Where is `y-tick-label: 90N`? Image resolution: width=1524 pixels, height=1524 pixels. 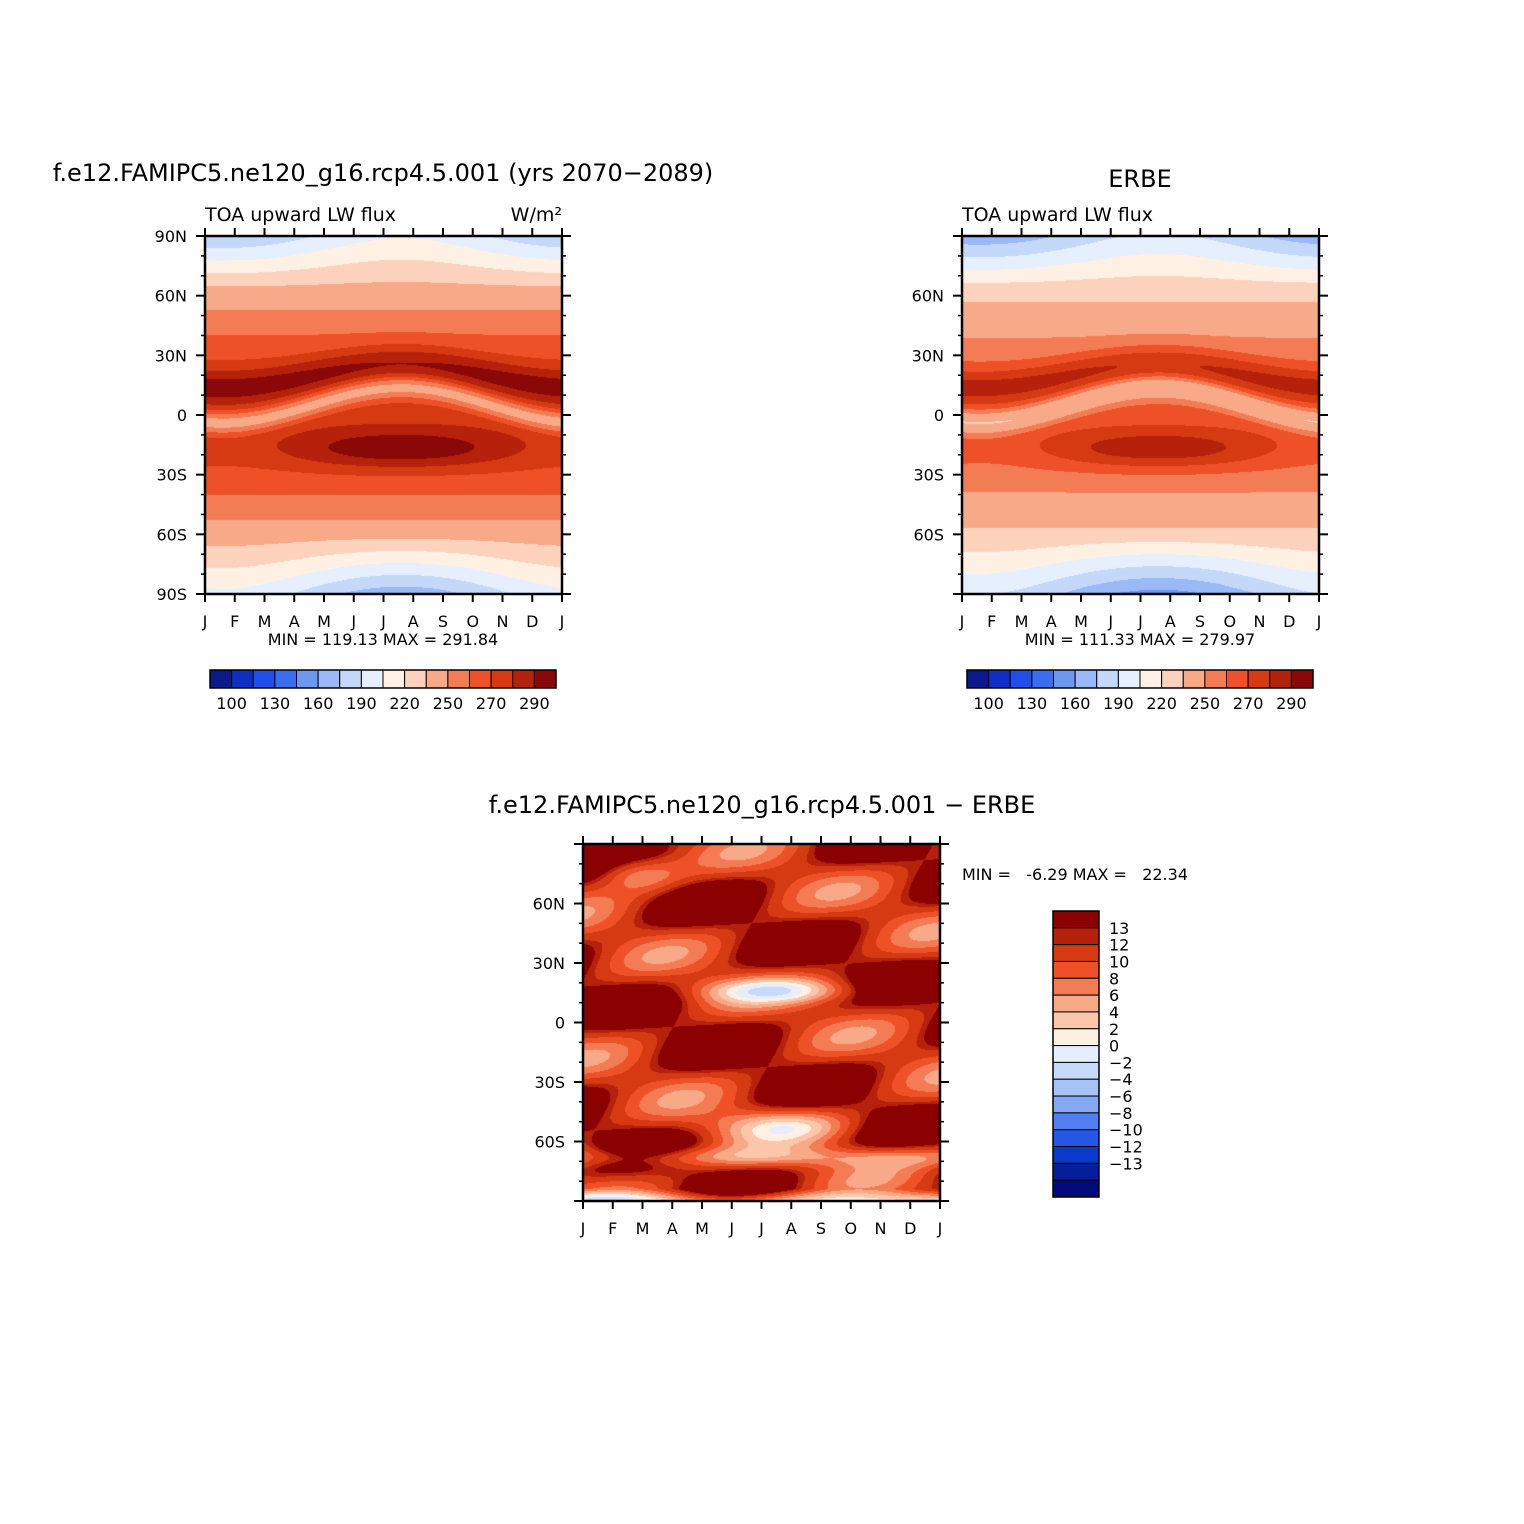 y-tick-label: 90N is located at coordinates (171, 236).